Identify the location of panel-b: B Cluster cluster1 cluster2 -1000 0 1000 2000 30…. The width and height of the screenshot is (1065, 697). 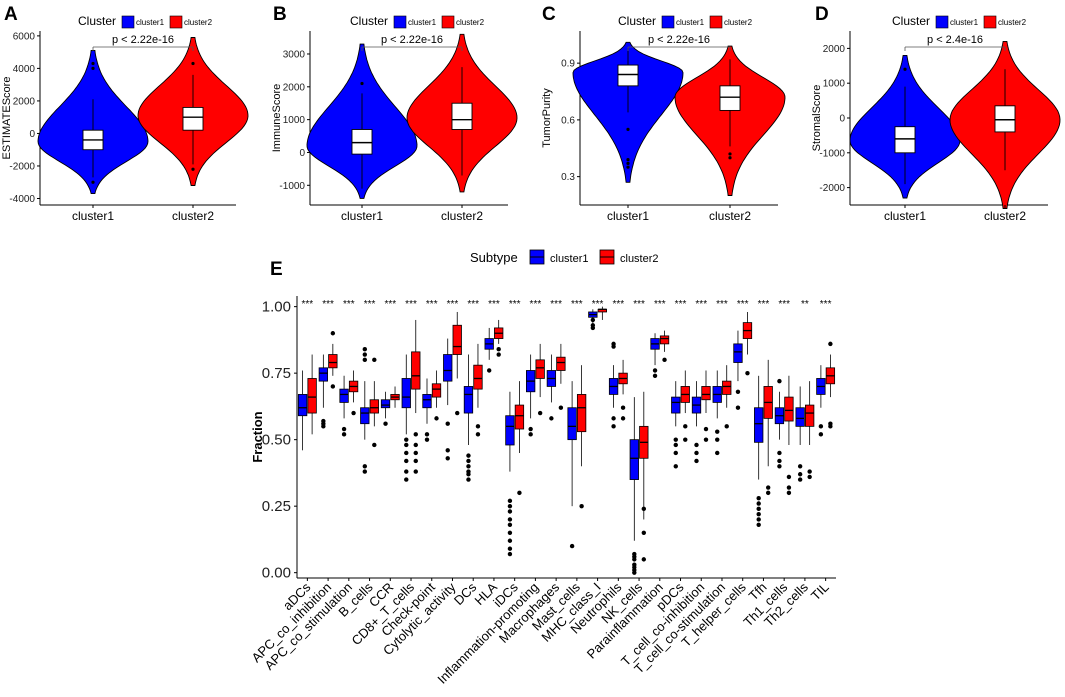
(394, 113).